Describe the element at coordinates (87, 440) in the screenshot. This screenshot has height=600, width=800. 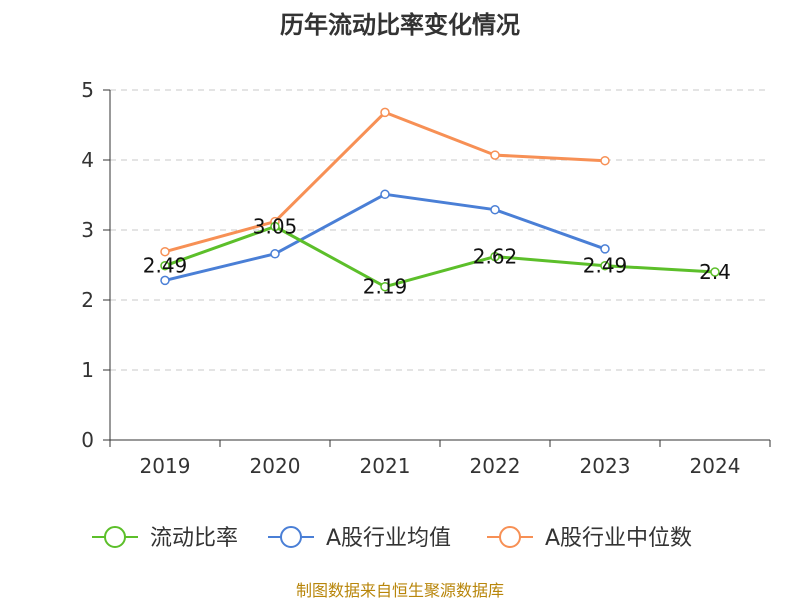
I see `y-tick-label: 0` at that location.